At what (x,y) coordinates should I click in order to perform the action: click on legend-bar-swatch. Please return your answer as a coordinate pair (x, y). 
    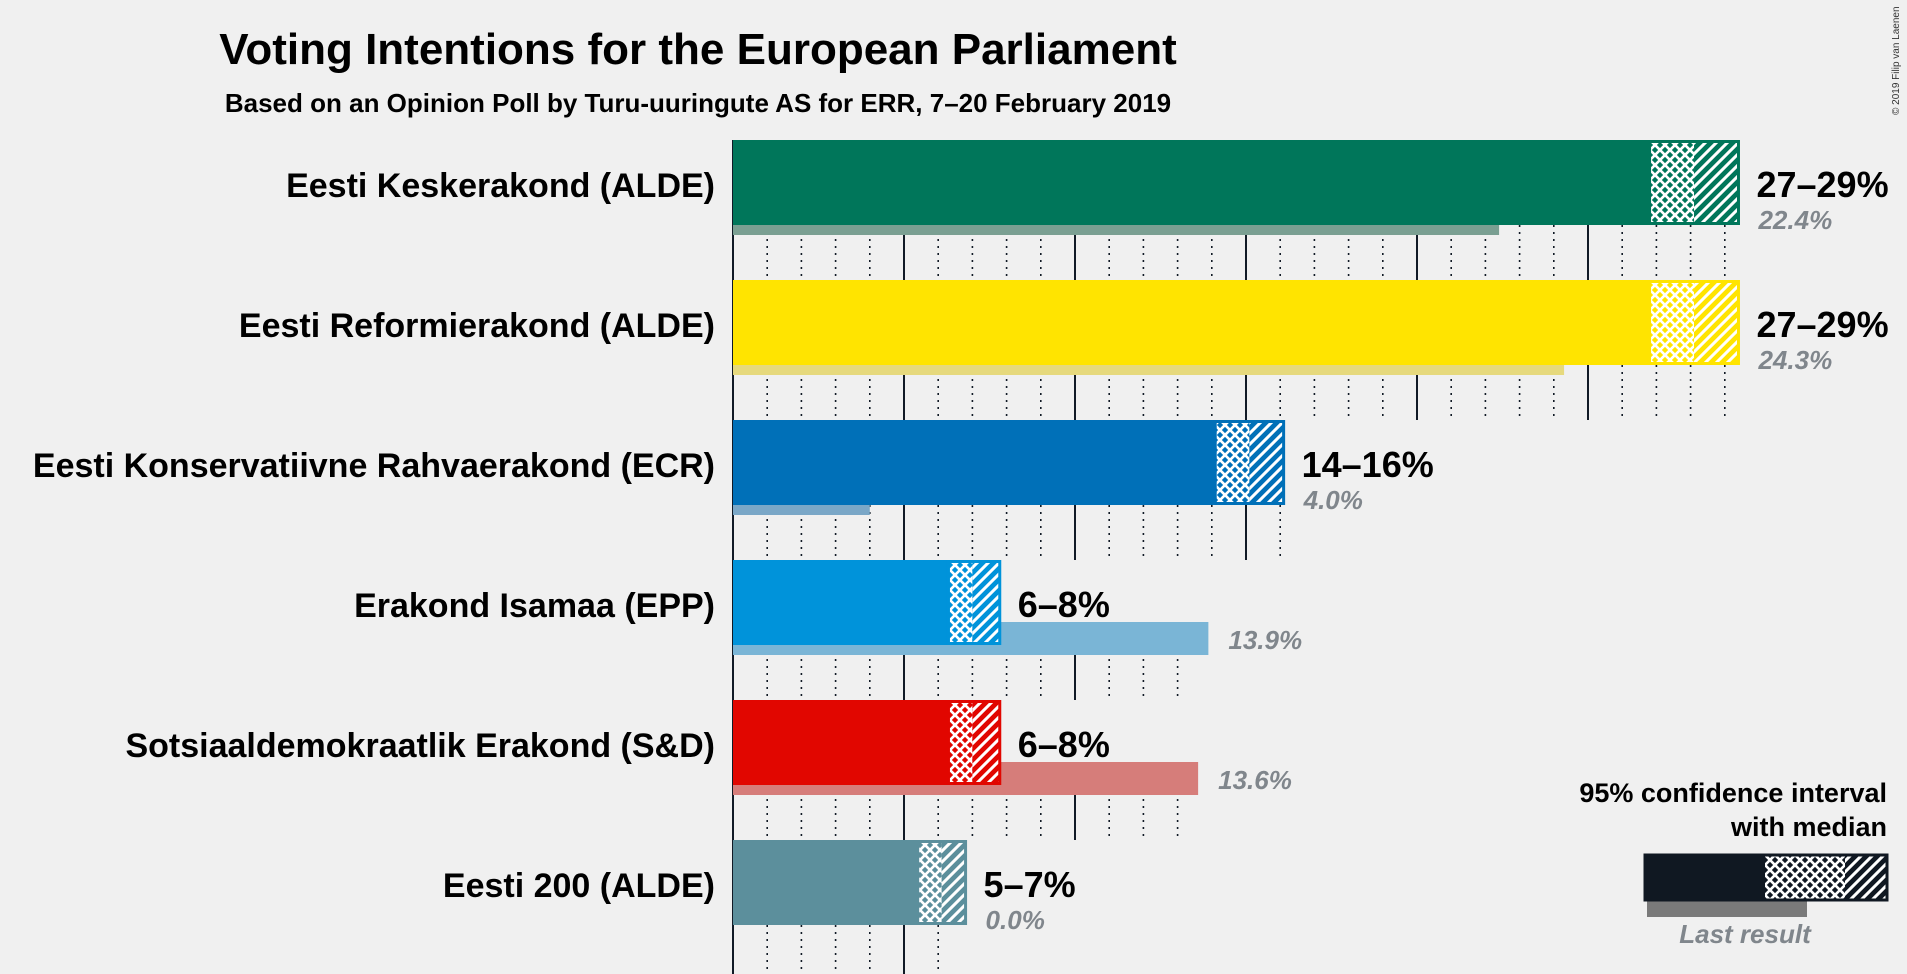
    Looking at the image, I should click on (1705, 877).